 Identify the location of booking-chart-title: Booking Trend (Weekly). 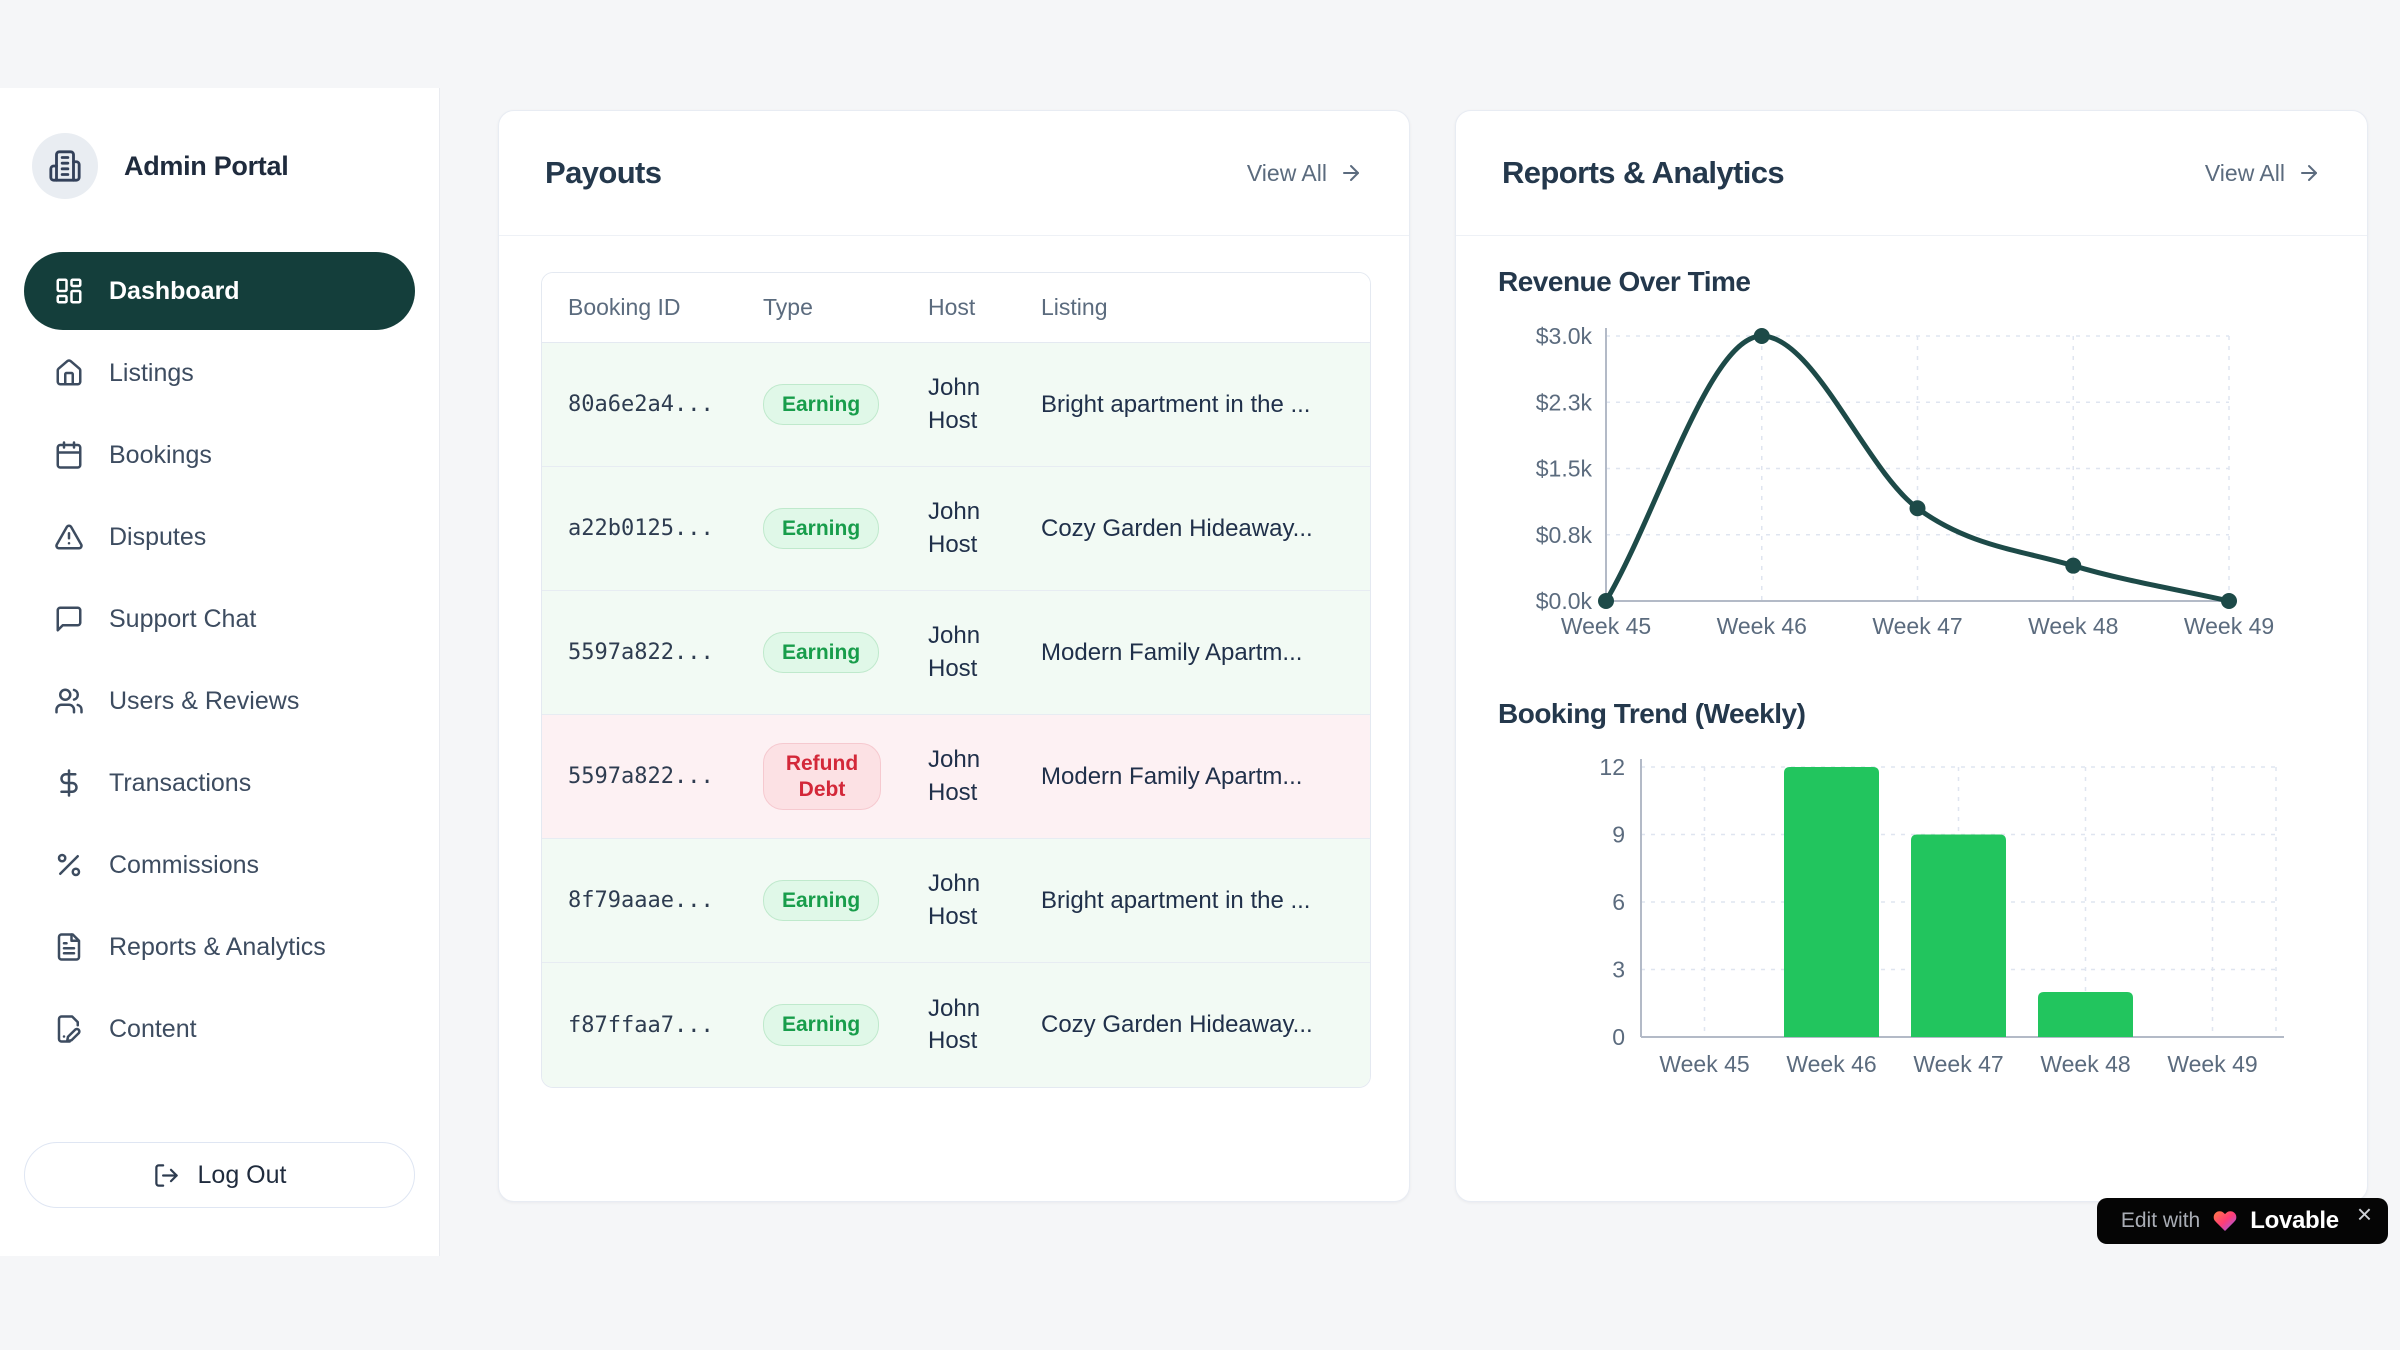
(1652, 713).